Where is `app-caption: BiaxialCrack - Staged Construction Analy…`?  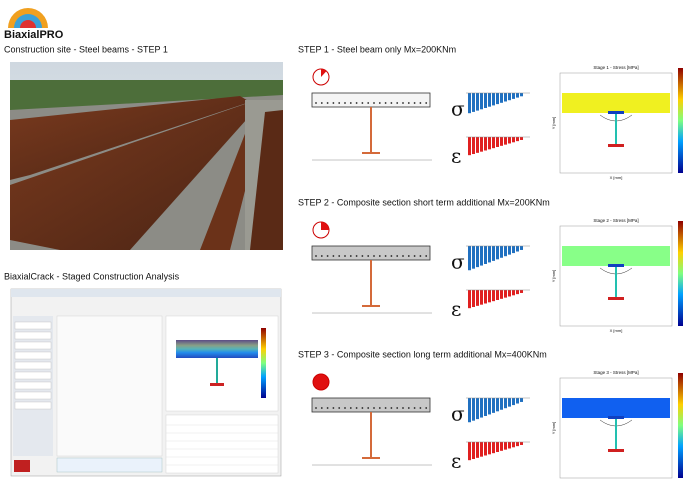
app-caption: BiaxialCrack - Staged Construction Analy… is located at coordinates (92, 276).